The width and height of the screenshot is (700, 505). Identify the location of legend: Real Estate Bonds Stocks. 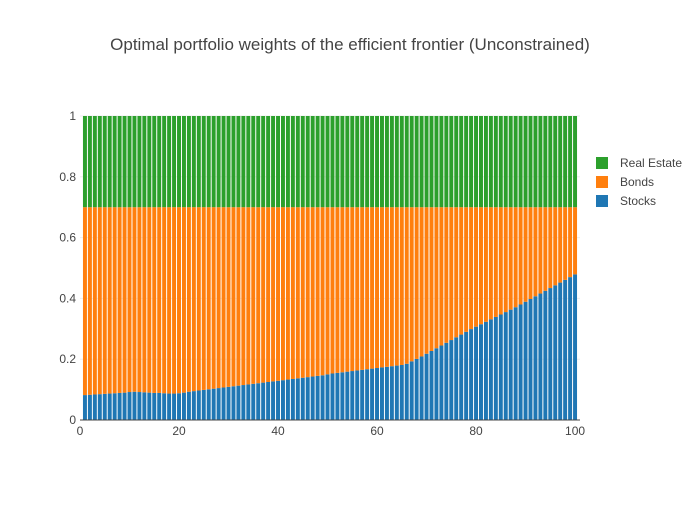
(639, 182).